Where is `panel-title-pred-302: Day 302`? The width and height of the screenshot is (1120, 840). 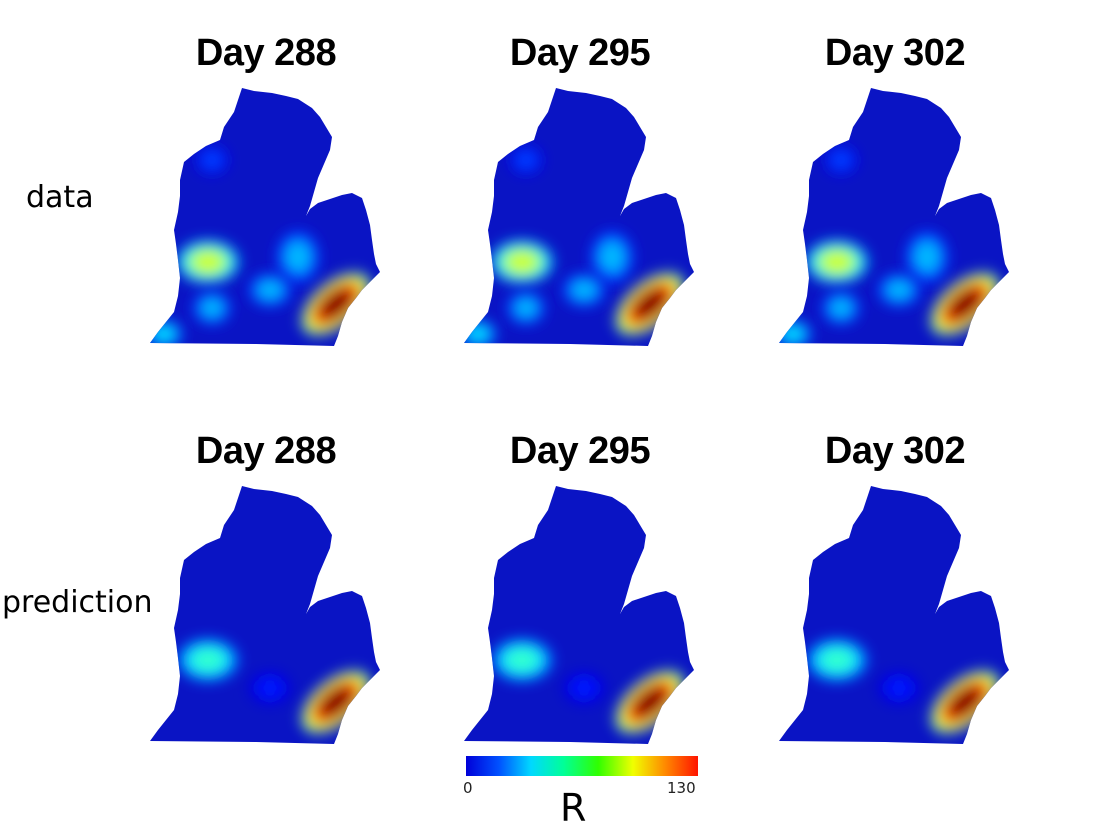 panel-title-pred-302: Day 302 is located at coordinates (895, 451).